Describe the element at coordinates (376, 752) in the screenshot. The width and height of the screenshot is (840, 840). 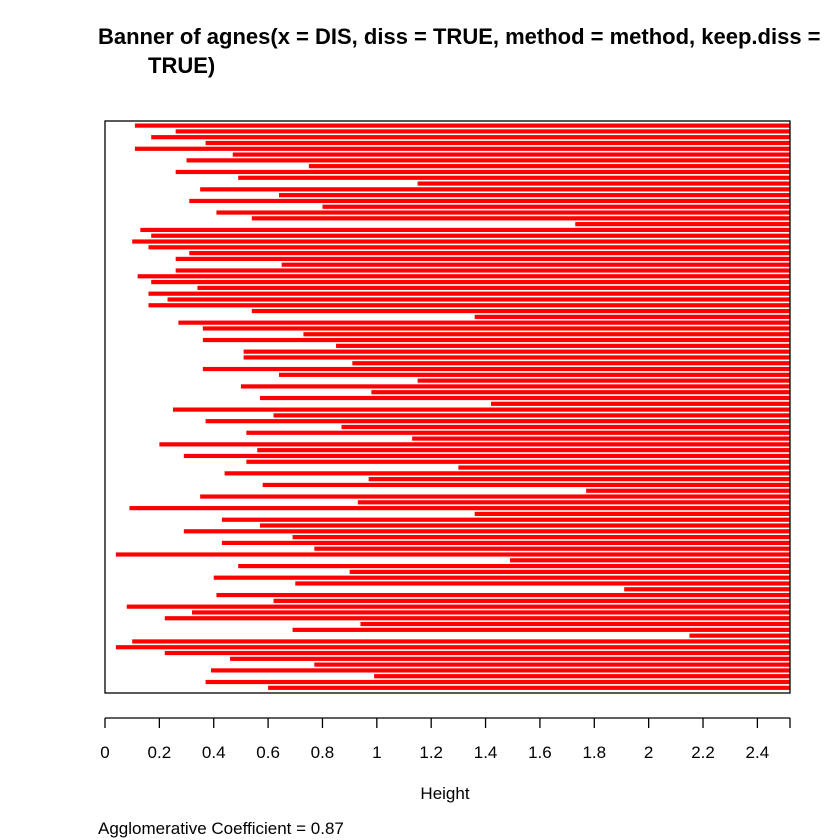
I see `x-axis-tick-label: 1` at that location.